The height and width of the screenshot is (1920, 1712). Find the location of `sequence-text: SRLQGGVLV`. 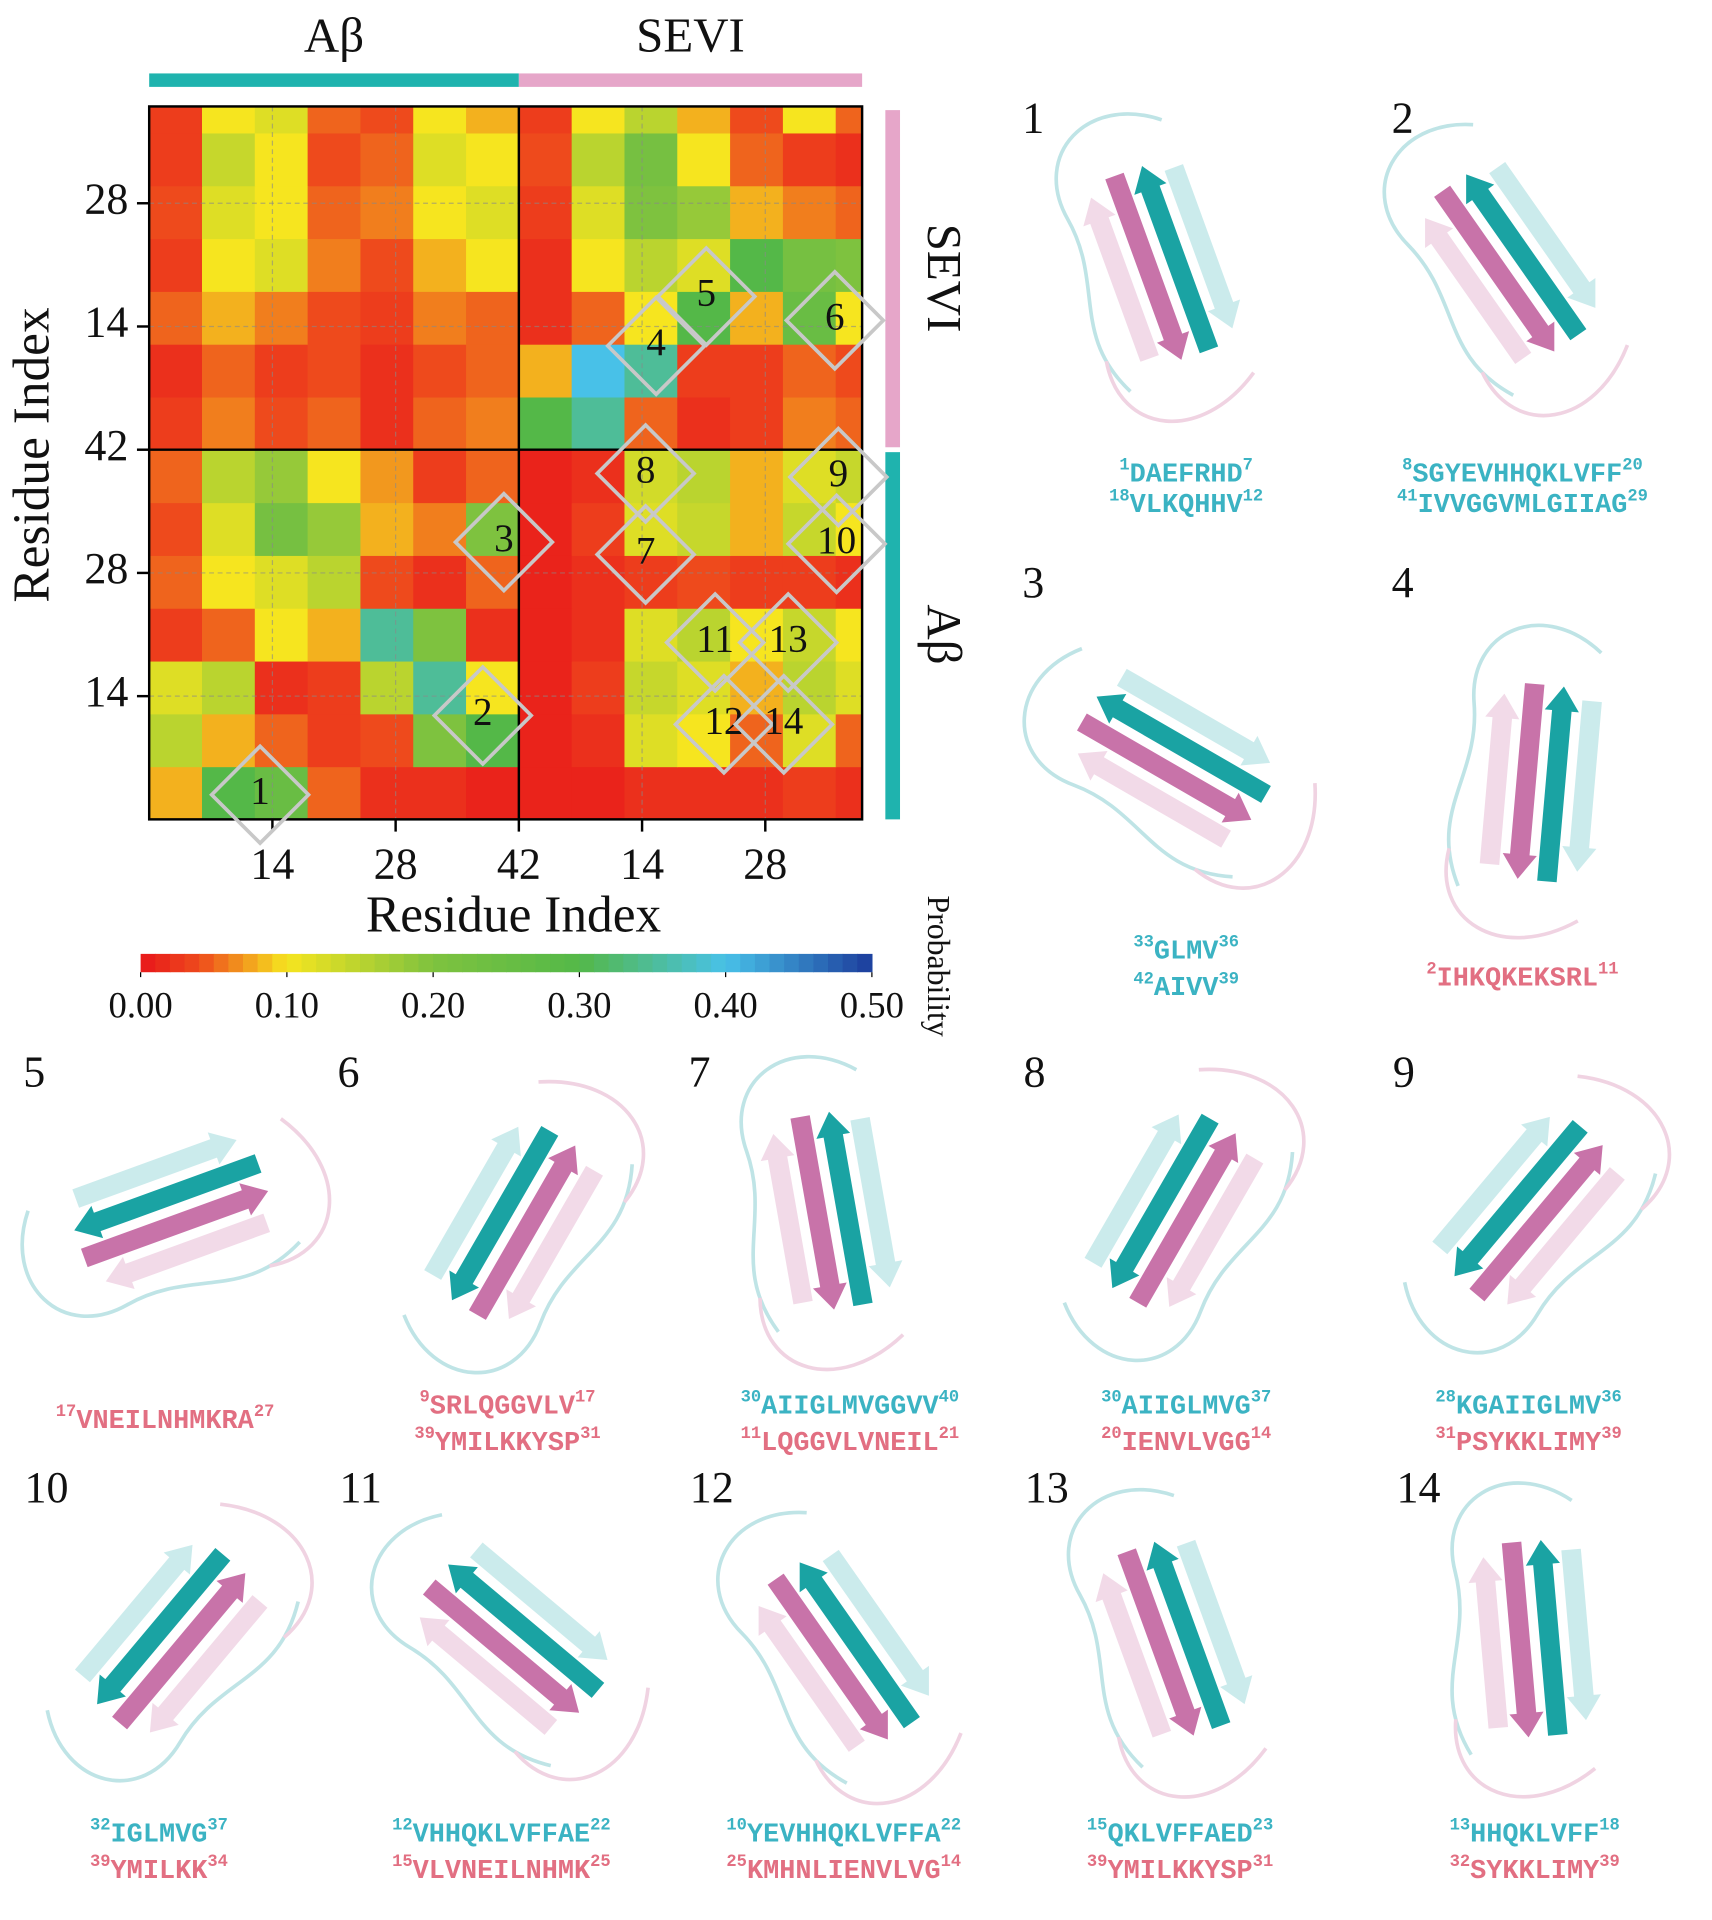

sequence-text: SRLQGGVLV is located at coordinates (503, 1407).